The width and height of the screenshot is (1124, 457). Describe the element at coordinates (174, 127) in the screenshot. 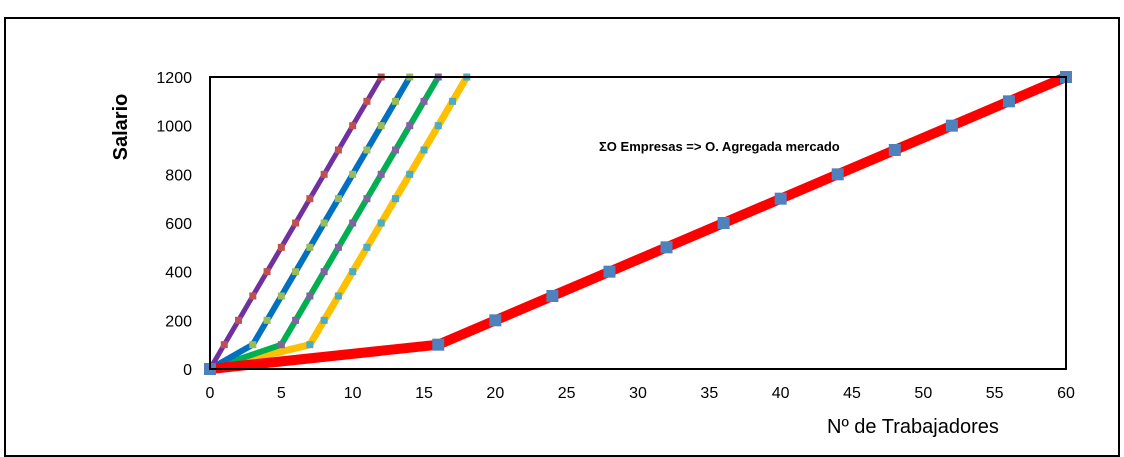

I see `y-tick-label: 1000` at that location.